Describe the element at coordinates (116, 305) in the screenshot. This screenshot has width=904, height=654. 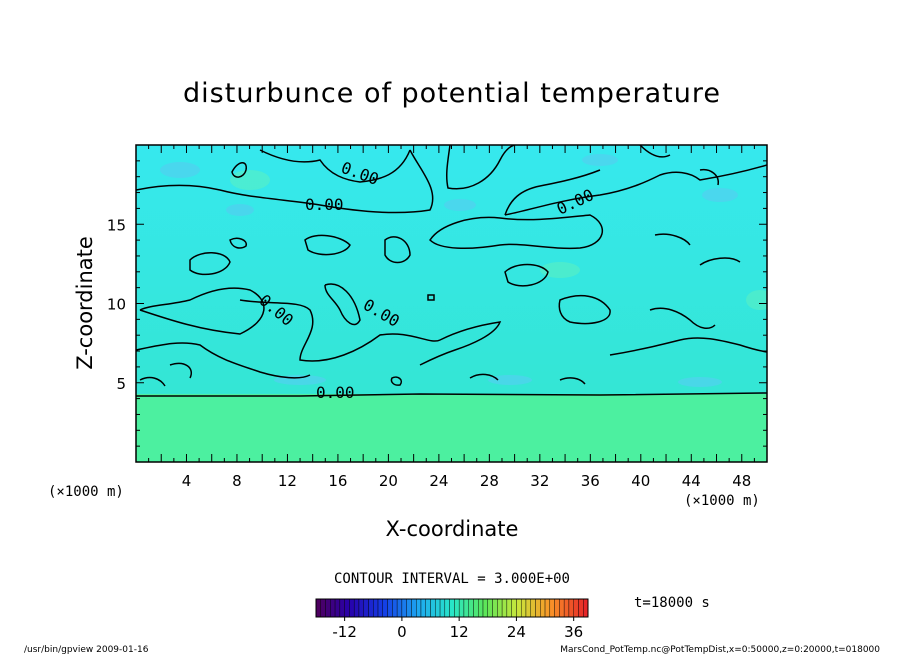
I see `y-tick-label: 10` at that location.